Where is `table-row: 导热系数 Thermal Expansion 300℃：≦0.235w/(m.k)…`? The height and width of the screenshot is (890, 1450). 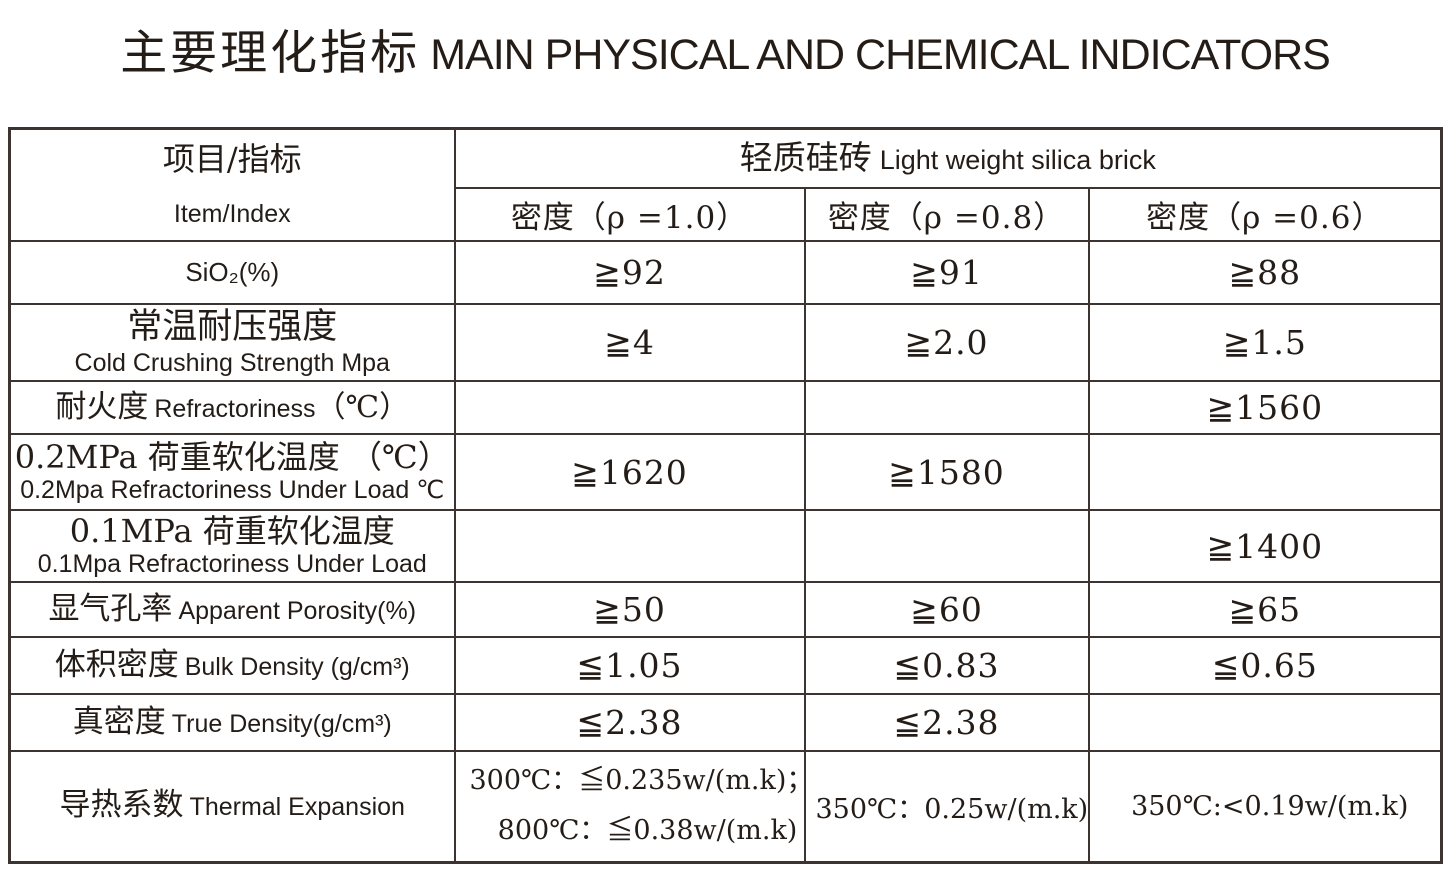
table-row: 导热系数 Thermal Expansion 300℃：≦0.235w/(m.k)… is located at coordinates (725, 806).